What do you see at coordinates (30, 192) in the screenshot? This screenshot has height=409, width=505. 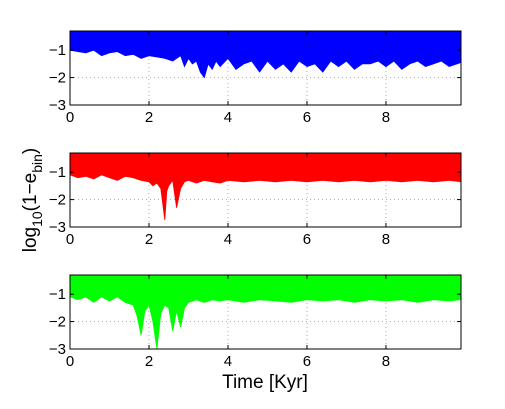 I see `y-axis-label-mid: (1−e` at bounding box center [30, 192].